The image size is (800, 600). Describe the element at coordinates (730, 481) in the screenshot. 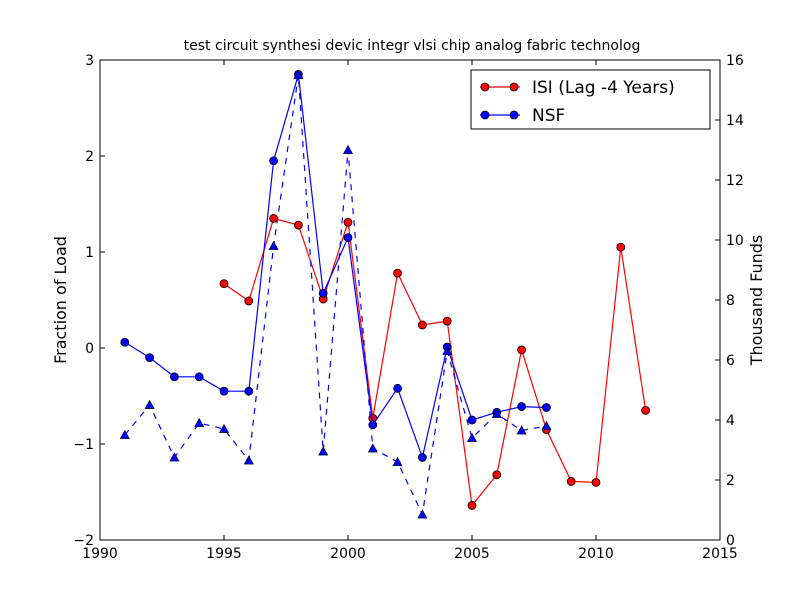

I see `y-right-tick-label: 2` at that location.